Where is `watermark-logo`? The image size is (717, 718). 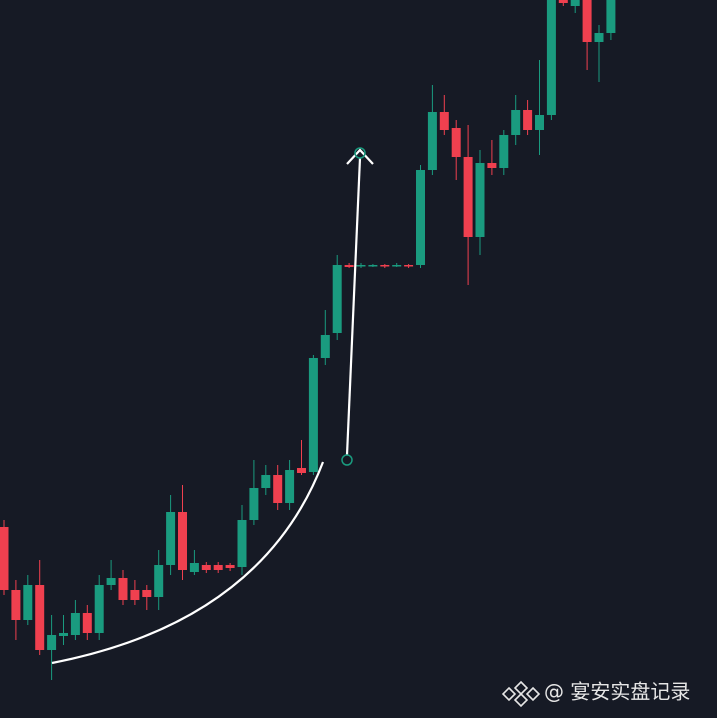
watermark-logo is located at coordinates (521, 694).